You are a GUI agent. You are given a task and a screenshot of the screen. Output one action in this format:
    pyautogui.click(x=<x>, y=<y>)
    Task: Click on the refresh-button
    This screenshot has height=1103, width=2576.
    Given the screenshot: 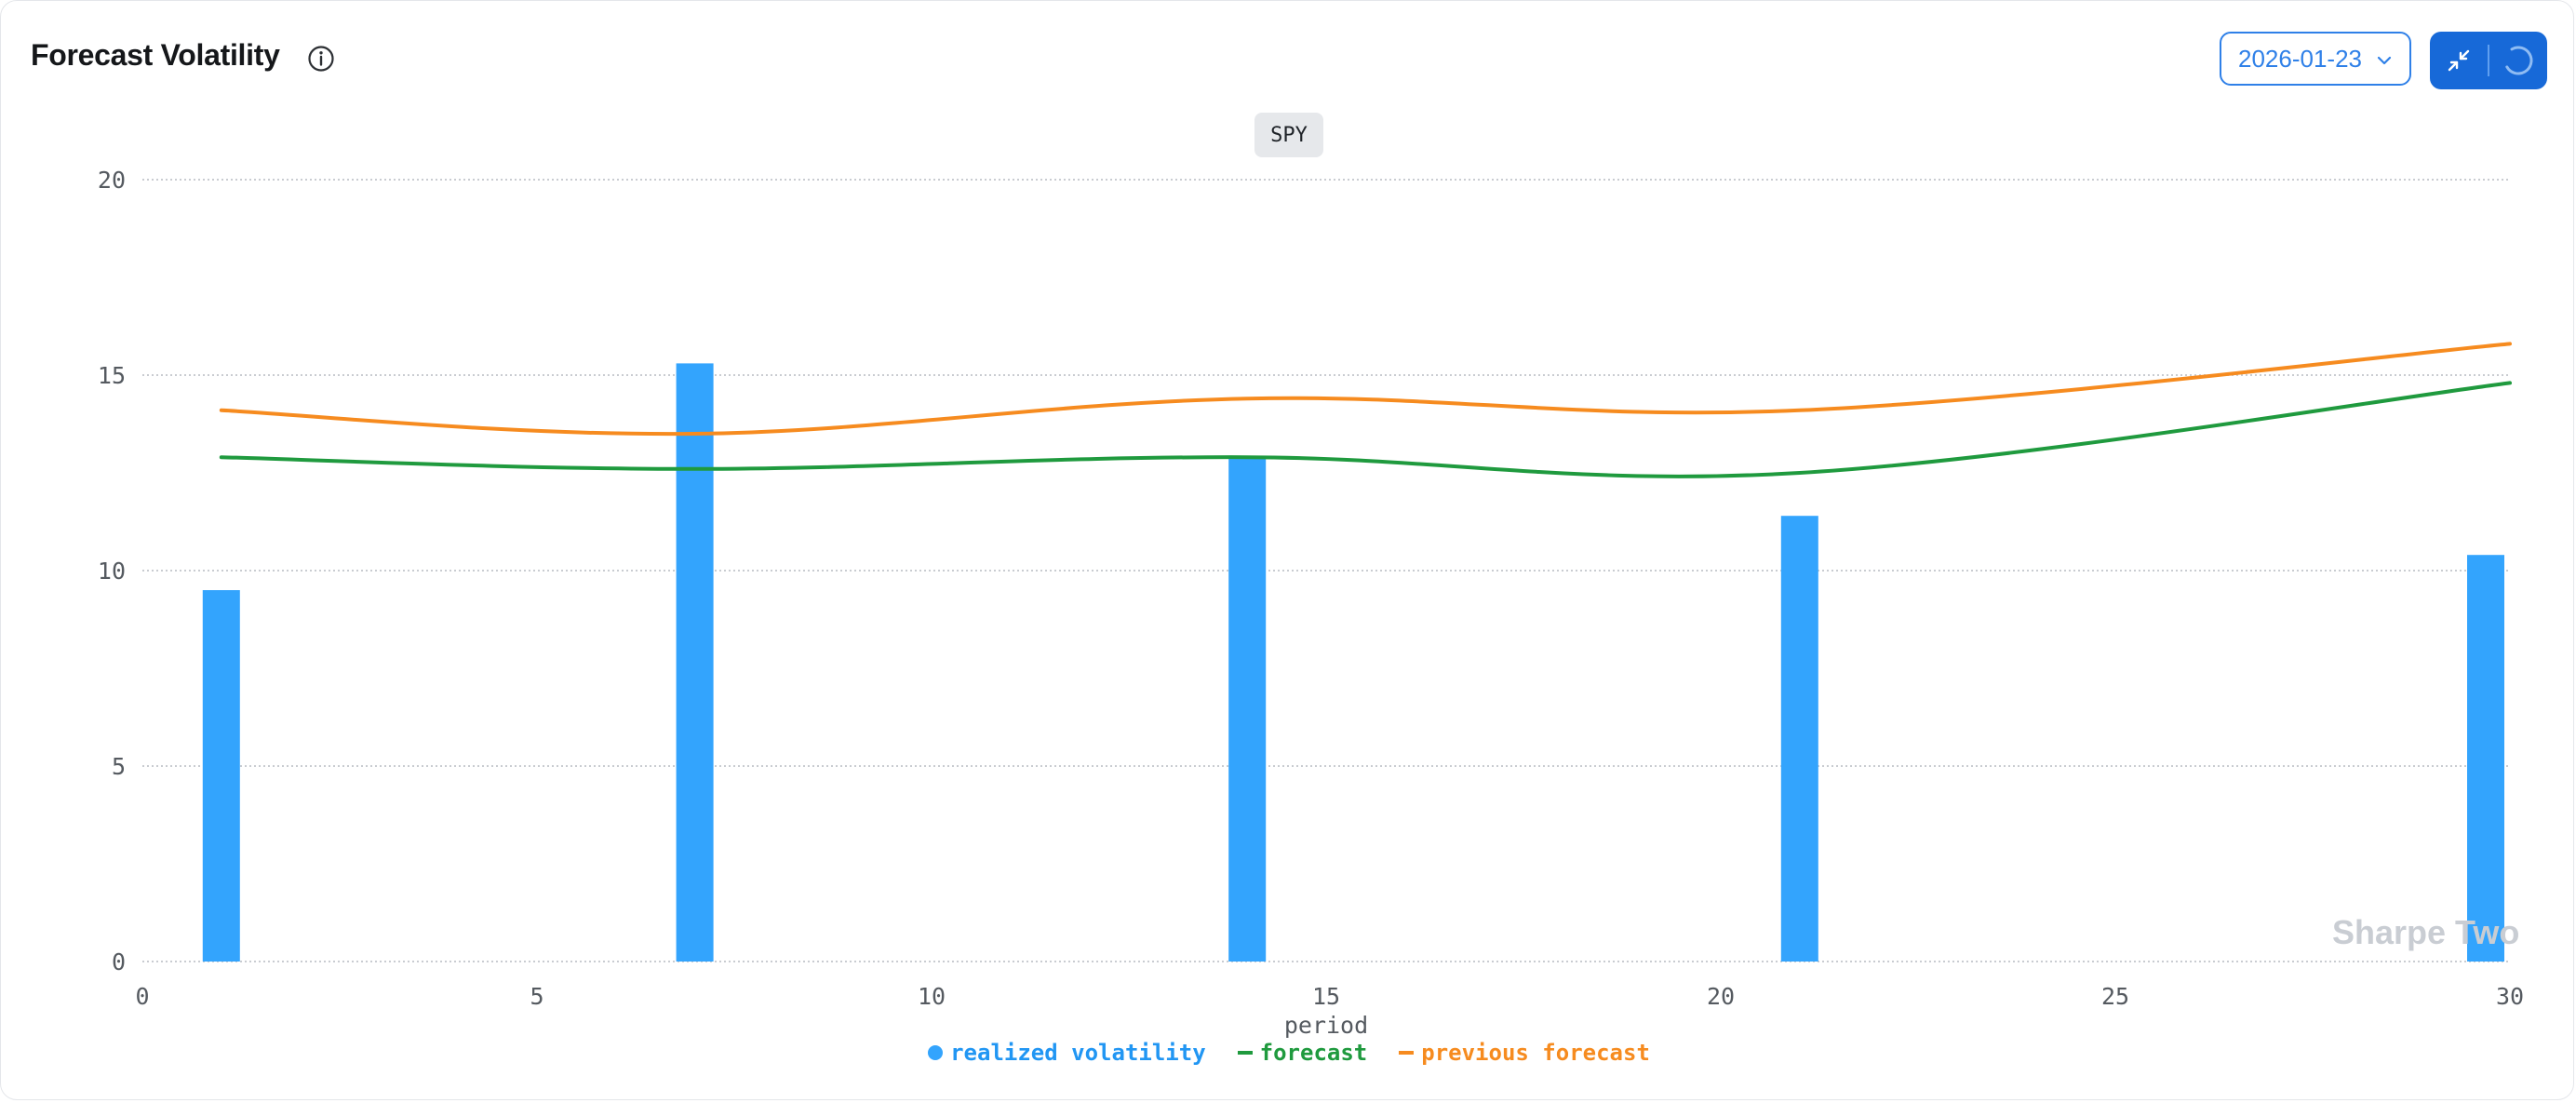 What is the action you would take?
    pyautogui.click(x=2518, y=60)
    